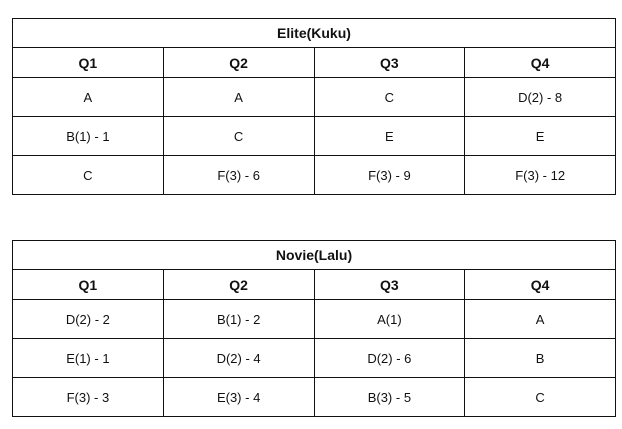 This screenshot has height=429, width=622. I want to click on table-cell: B(3) - 5, so click(389, 397).